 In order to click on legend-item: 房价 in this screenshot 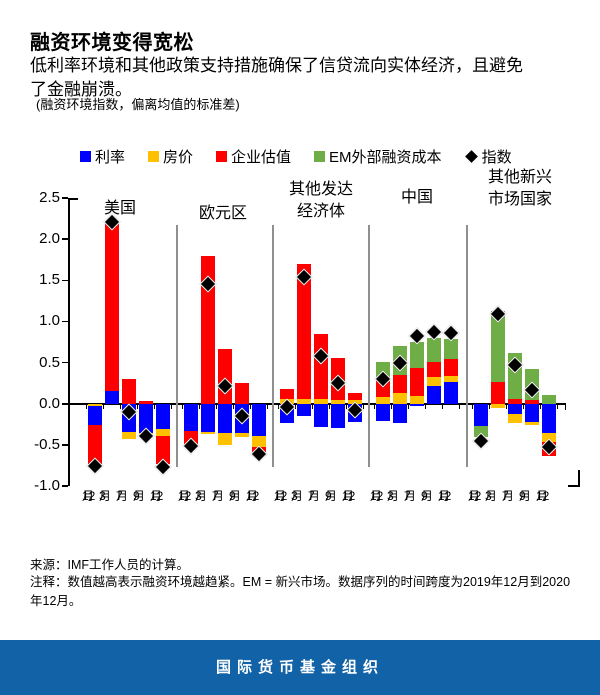, I will do `click(170, 156)`.